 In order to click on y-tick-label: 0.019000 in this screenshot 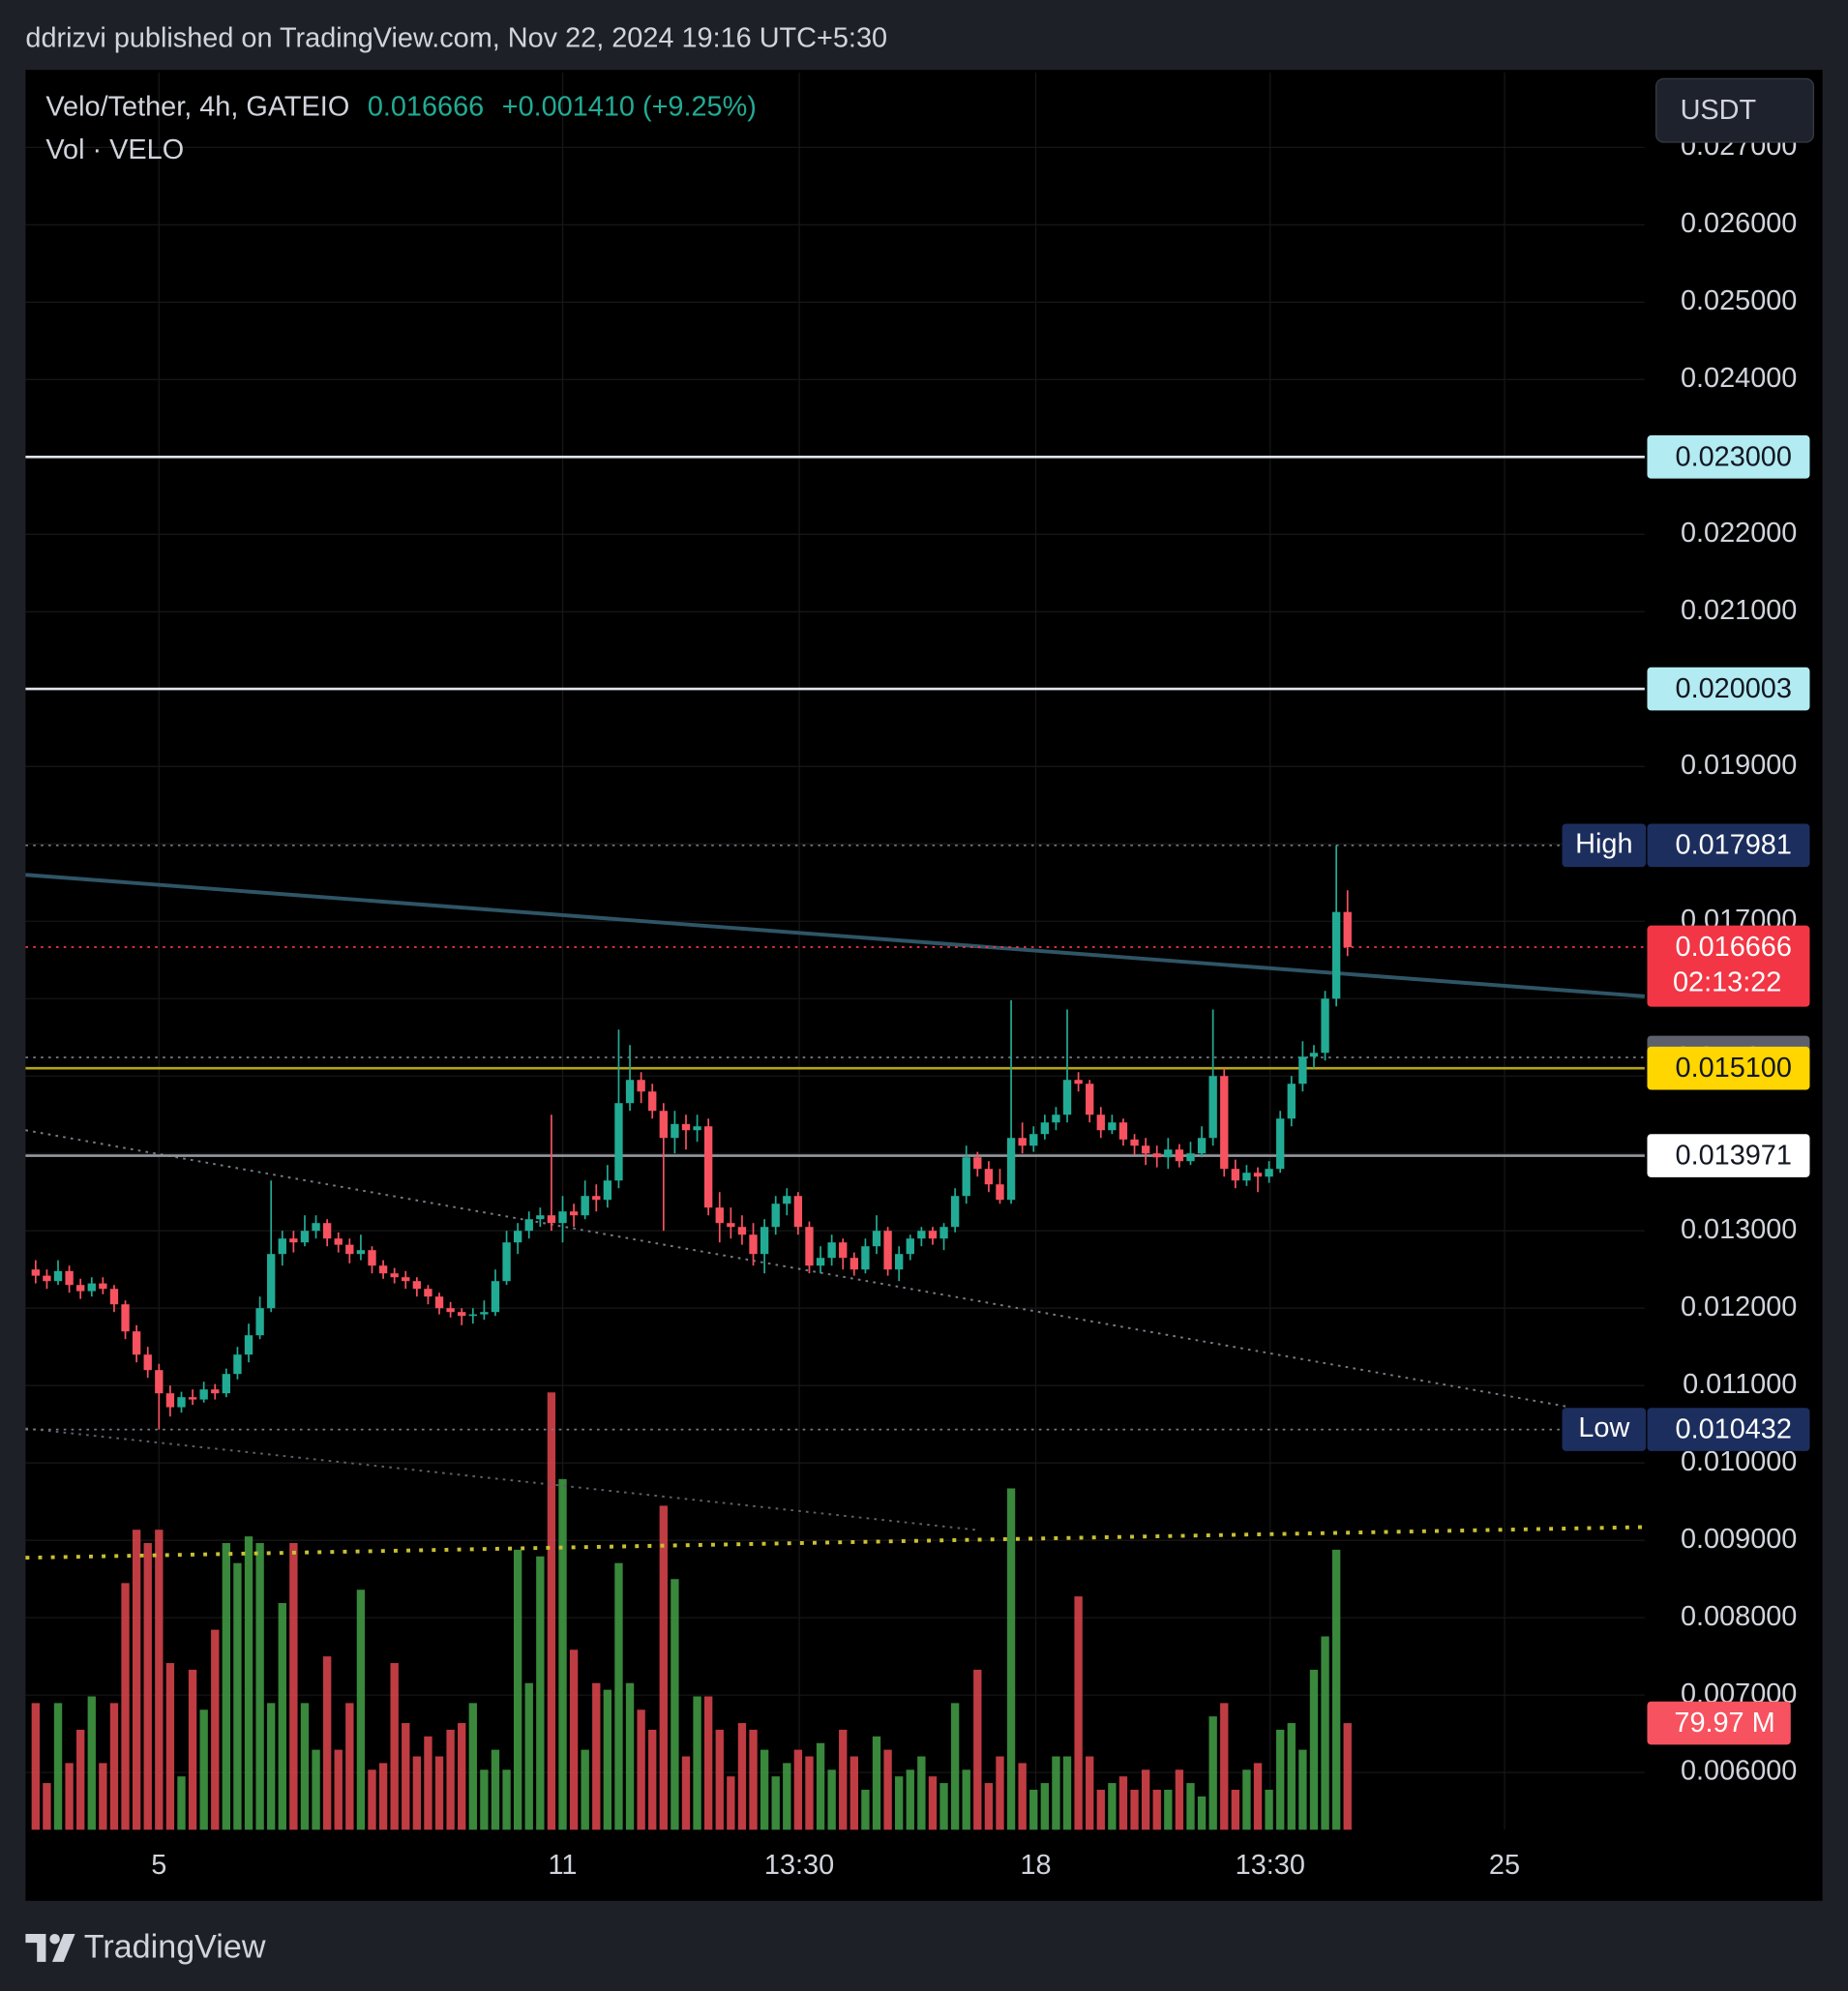, I will do `click(1739, 765)`.